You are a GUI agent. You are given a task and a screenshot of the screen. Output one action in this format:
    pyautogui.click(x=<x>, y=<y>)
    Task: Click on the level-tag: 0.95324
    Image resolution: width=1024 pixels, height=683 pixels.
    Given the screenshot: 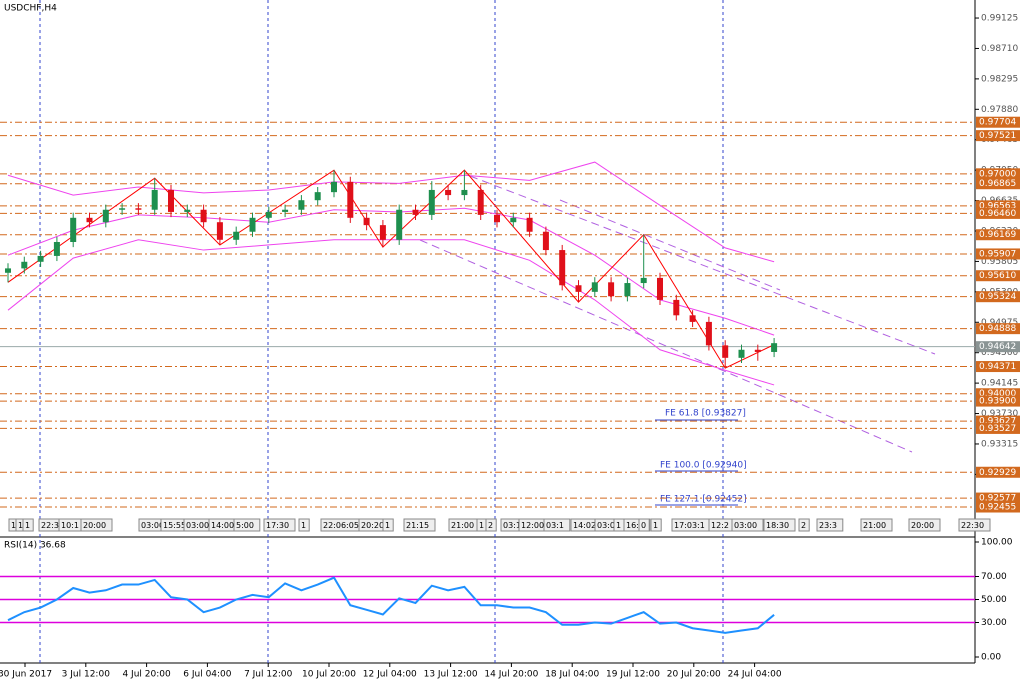 What is the action you would take?
    pyautogui.click(x=998, y=297)
    